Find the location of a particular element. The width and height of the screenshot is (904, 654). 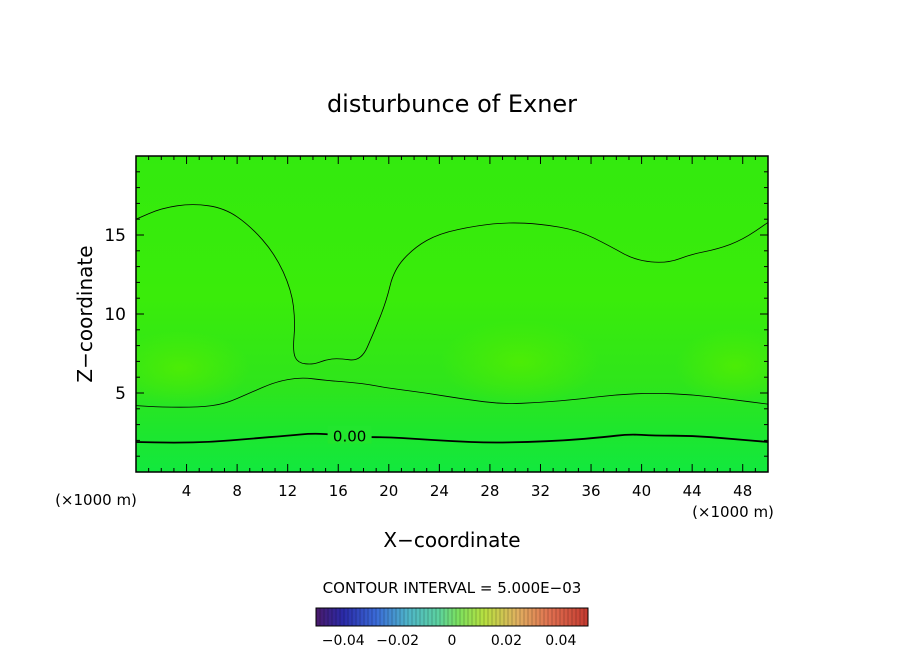

x-unit-label: (×1000 m) is located at coordinates (733, 512).